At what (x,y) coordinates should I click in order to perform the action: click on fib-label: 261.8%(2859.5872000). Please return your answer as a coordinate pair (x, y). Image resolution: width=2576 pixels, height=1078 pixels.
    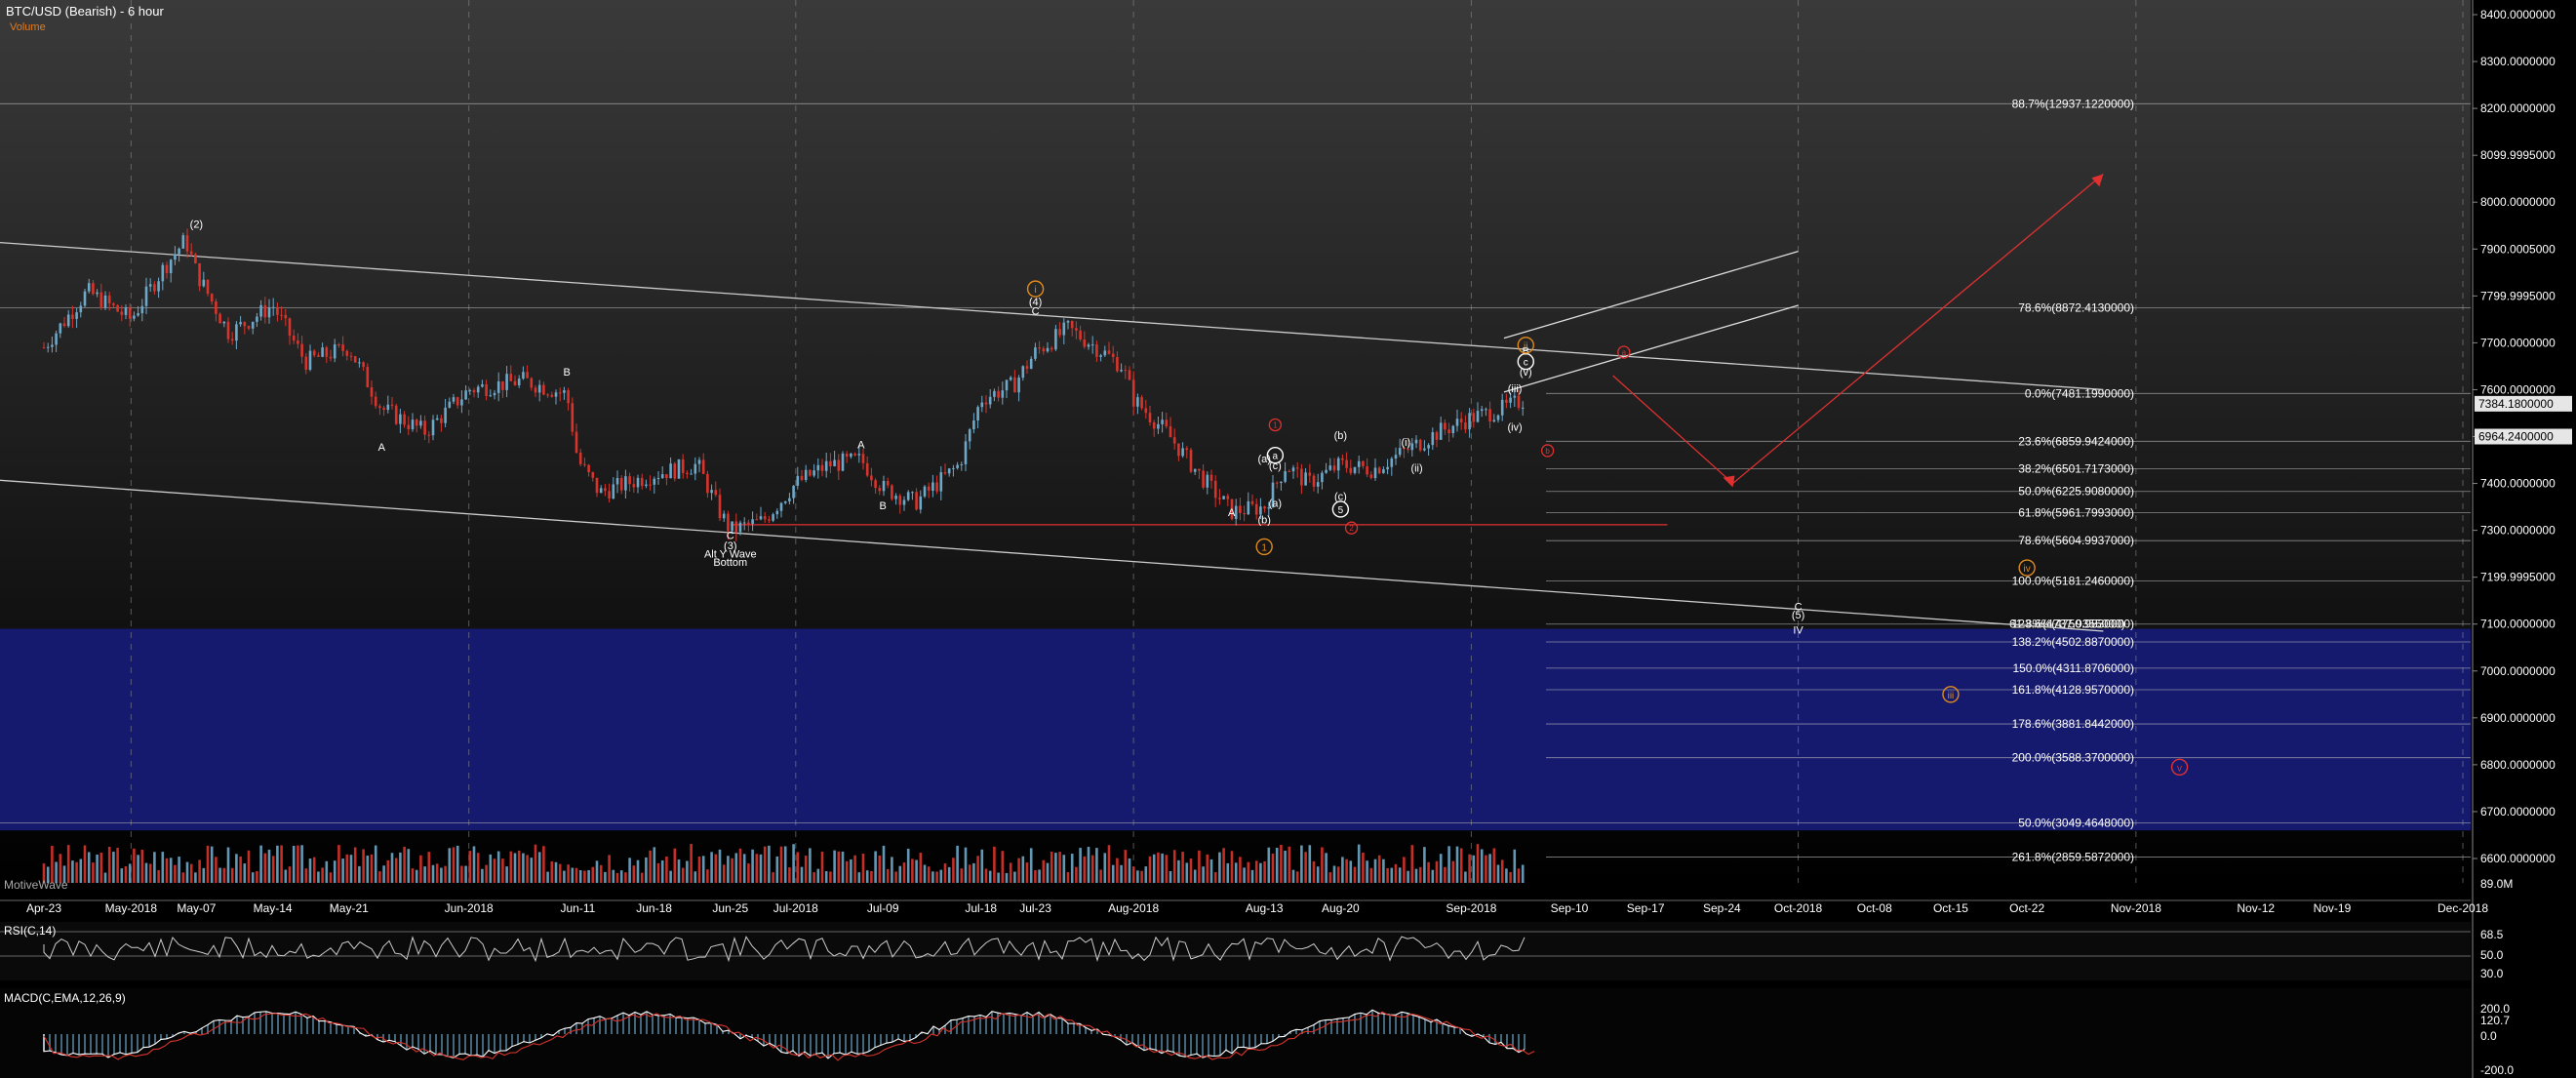
    Looking at the image, I should click on (2073, 857).